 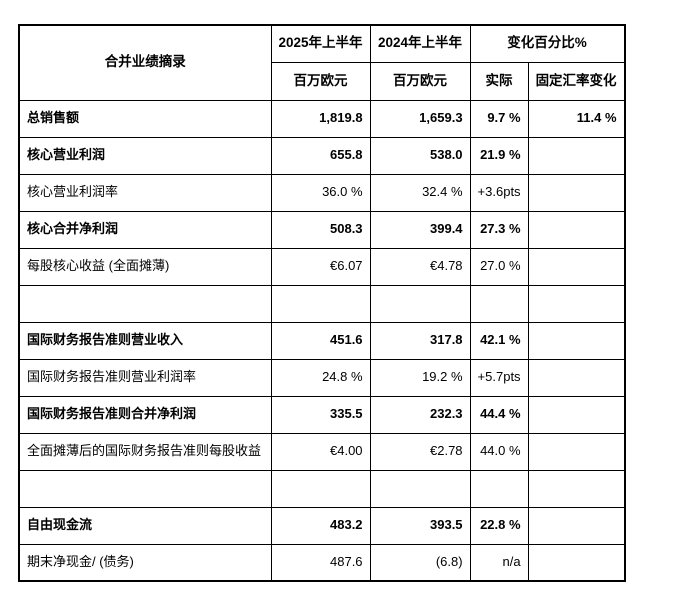 I want to click on cell-2025-value: €6.07, so click(x=320, y=266).